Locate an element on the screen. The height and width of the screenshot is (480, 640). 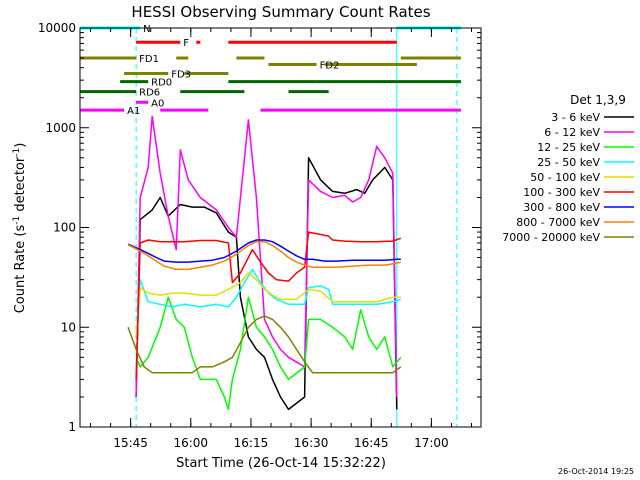
y-label-sup-1: -1 is located at coordinates (17, 220).